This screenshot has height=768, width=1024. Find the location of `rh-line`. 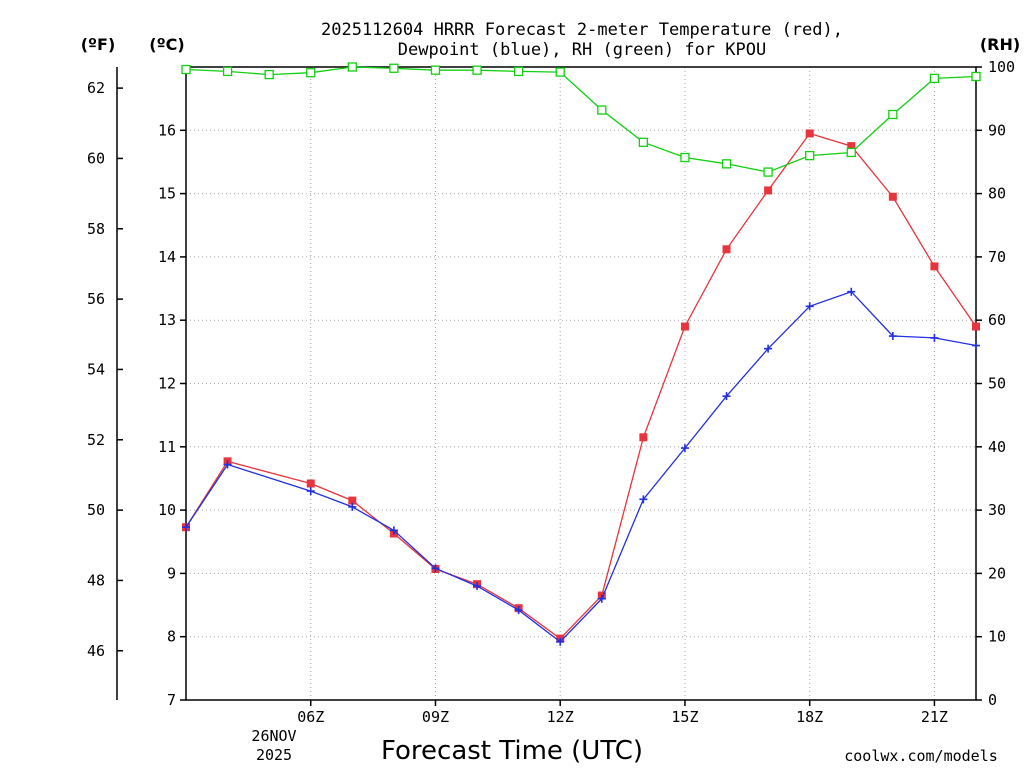

rh-line is located at coordinates (581, 119).